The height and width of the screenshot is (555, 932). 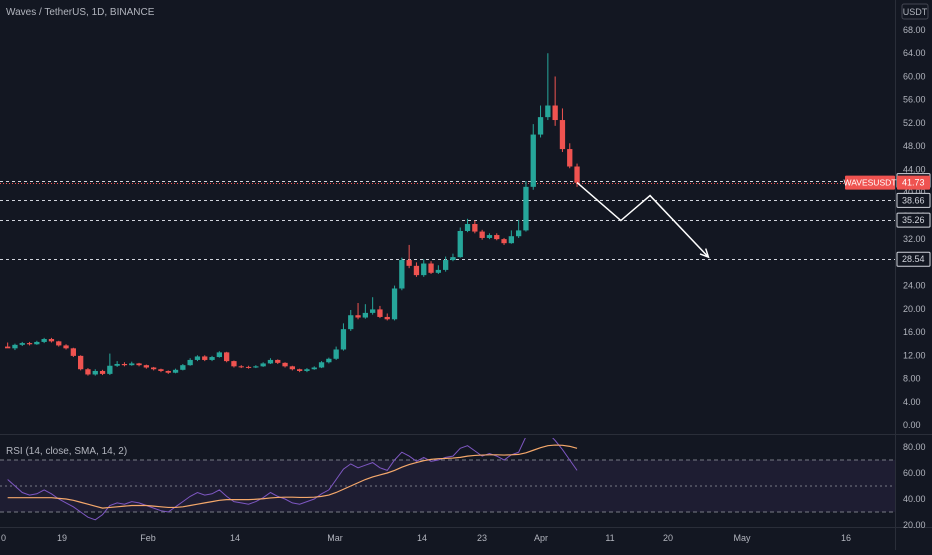 I want to click on currency-badge, so click(x=915, y=11).